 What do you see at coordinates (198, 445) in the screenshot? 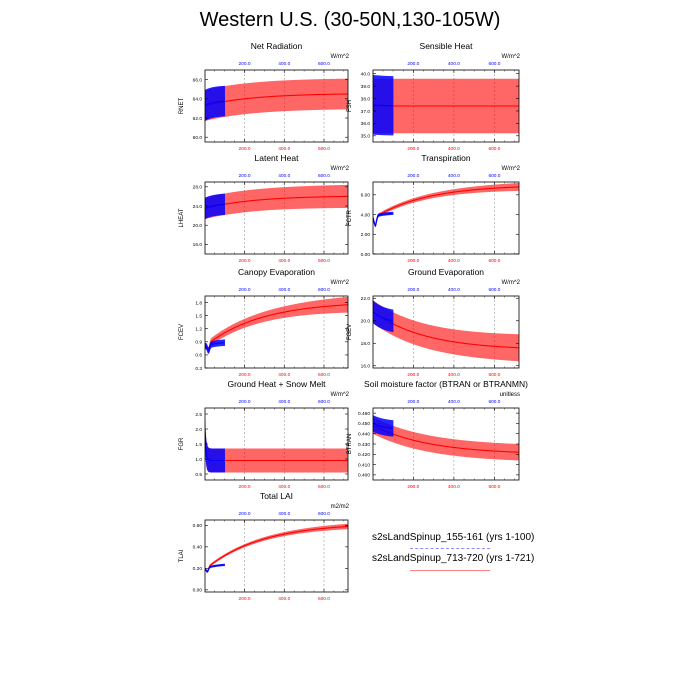
I see `y-tick-label: 1.5` at bounding box center [198, 445].